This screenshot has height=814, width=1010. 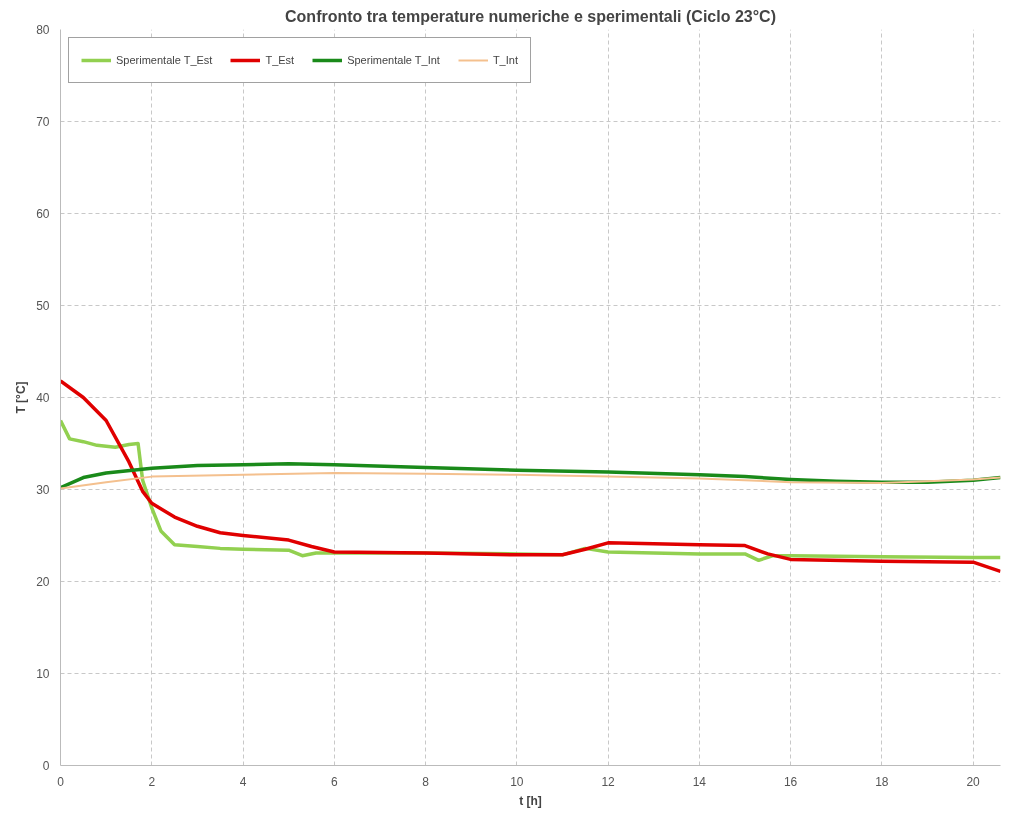 What do you see at coordinates (43, 582) in the screenshot?
I see `y-tick-label: 20` at bounding box center [43, 582].